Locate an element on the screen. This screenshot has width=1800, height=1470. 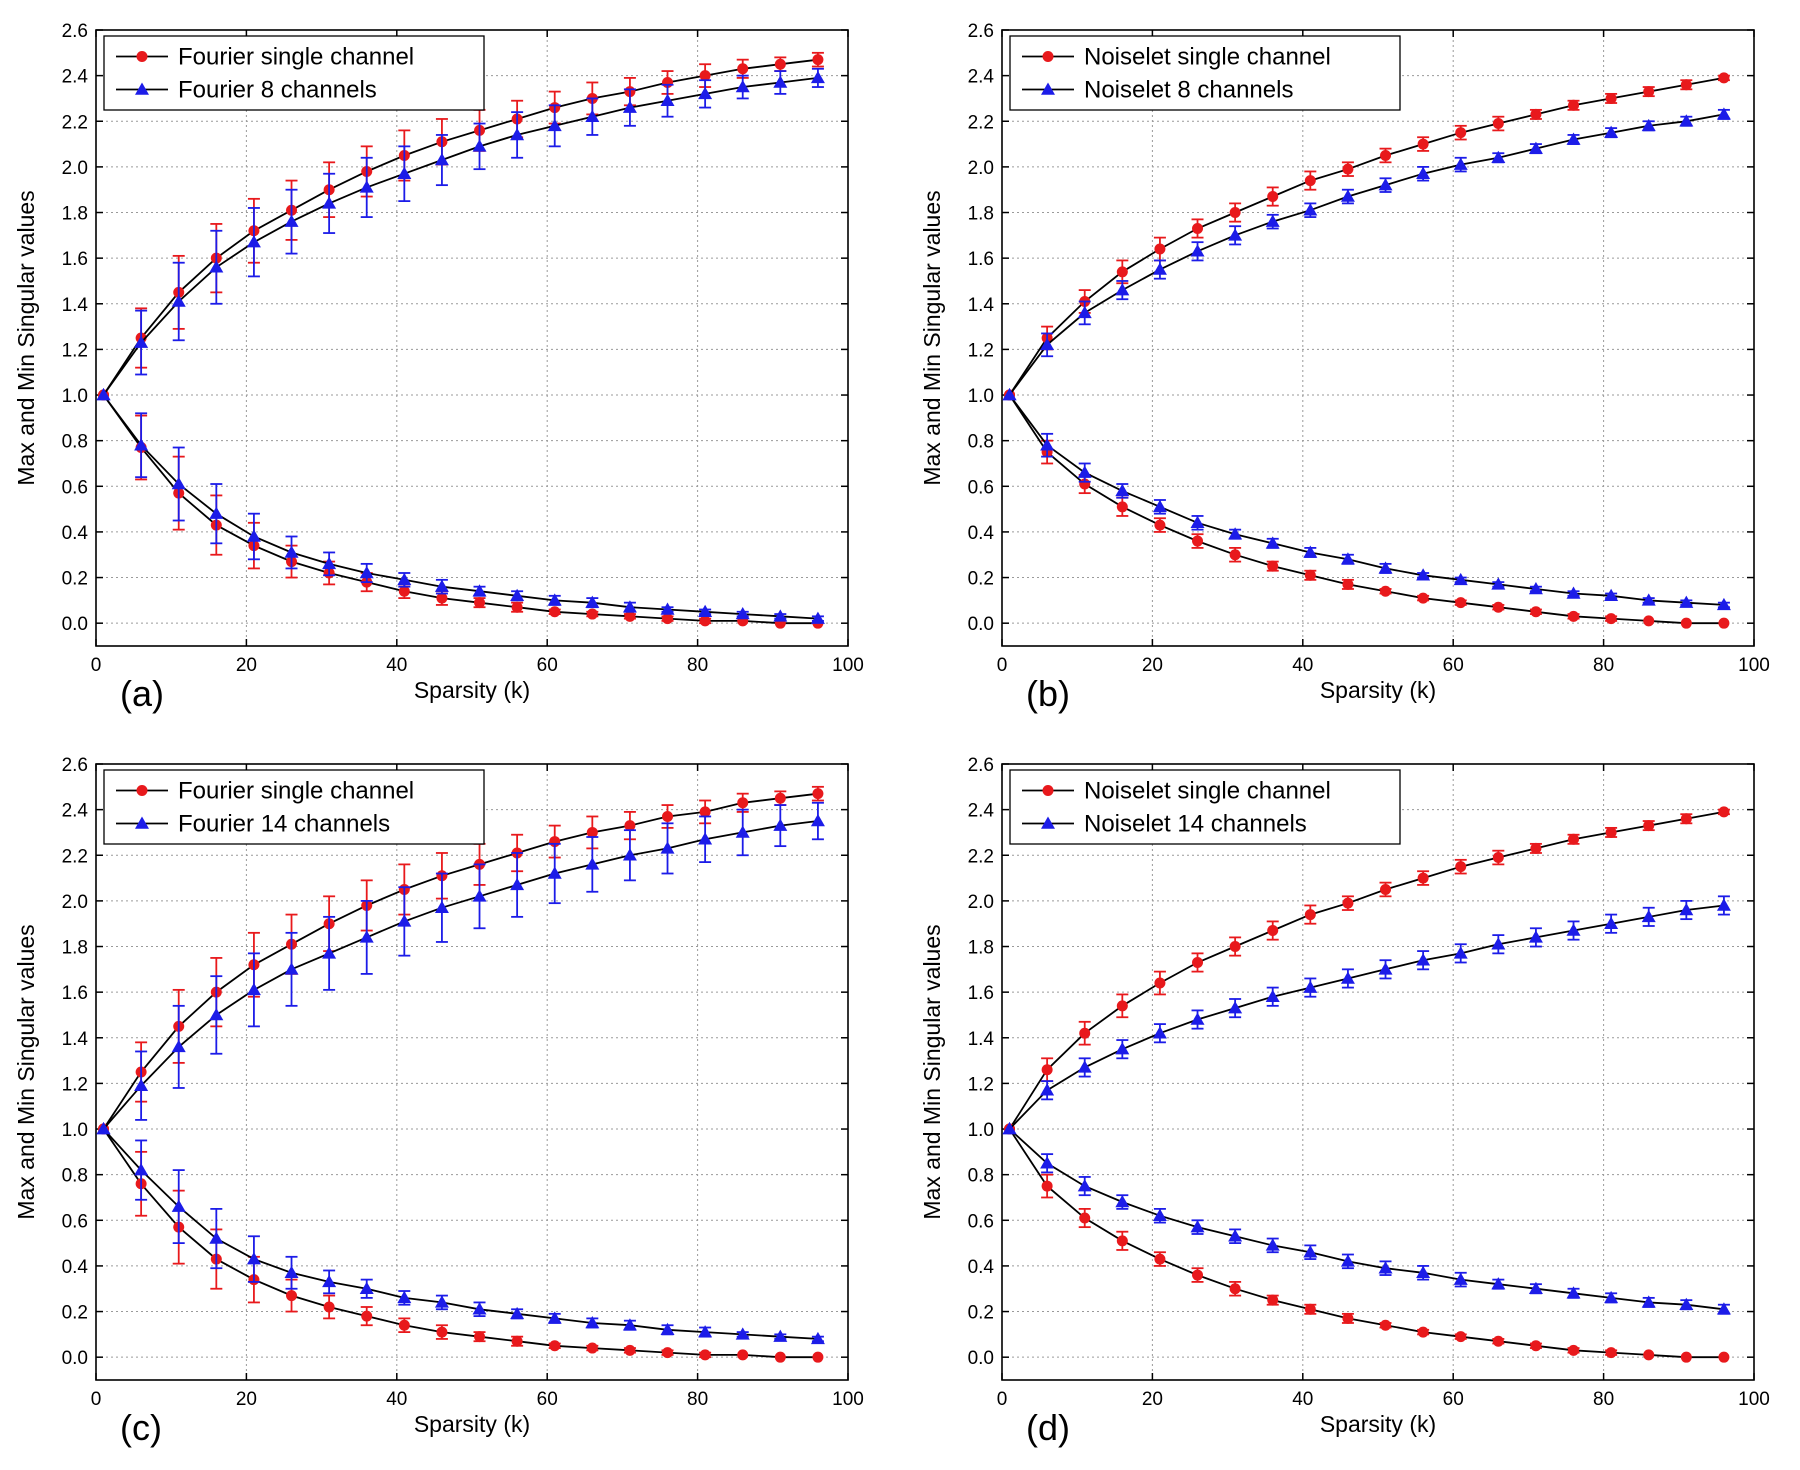
legend-label: Fourier single channel is located at coordinates (296, 57).